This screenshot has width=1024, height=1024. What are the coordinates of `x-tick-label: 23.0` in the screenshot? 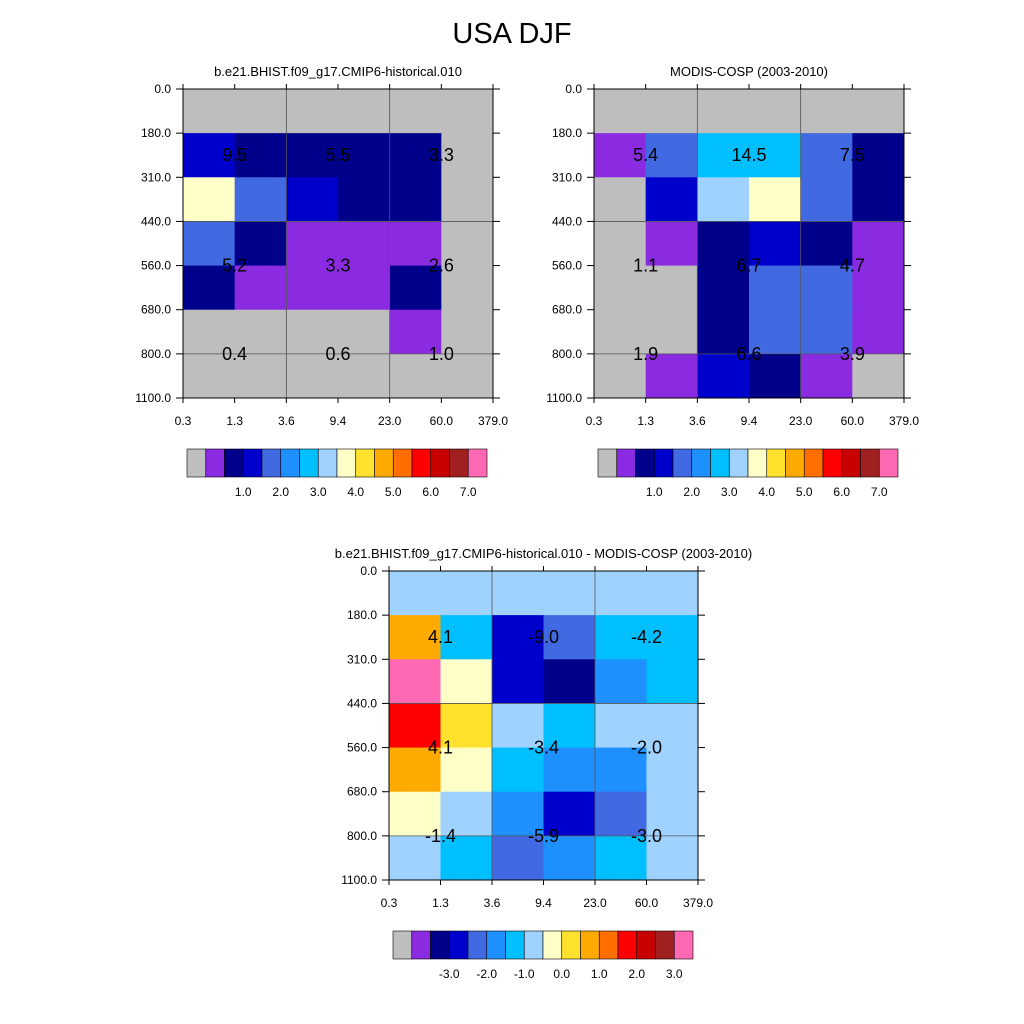 It's located at (390, 421).